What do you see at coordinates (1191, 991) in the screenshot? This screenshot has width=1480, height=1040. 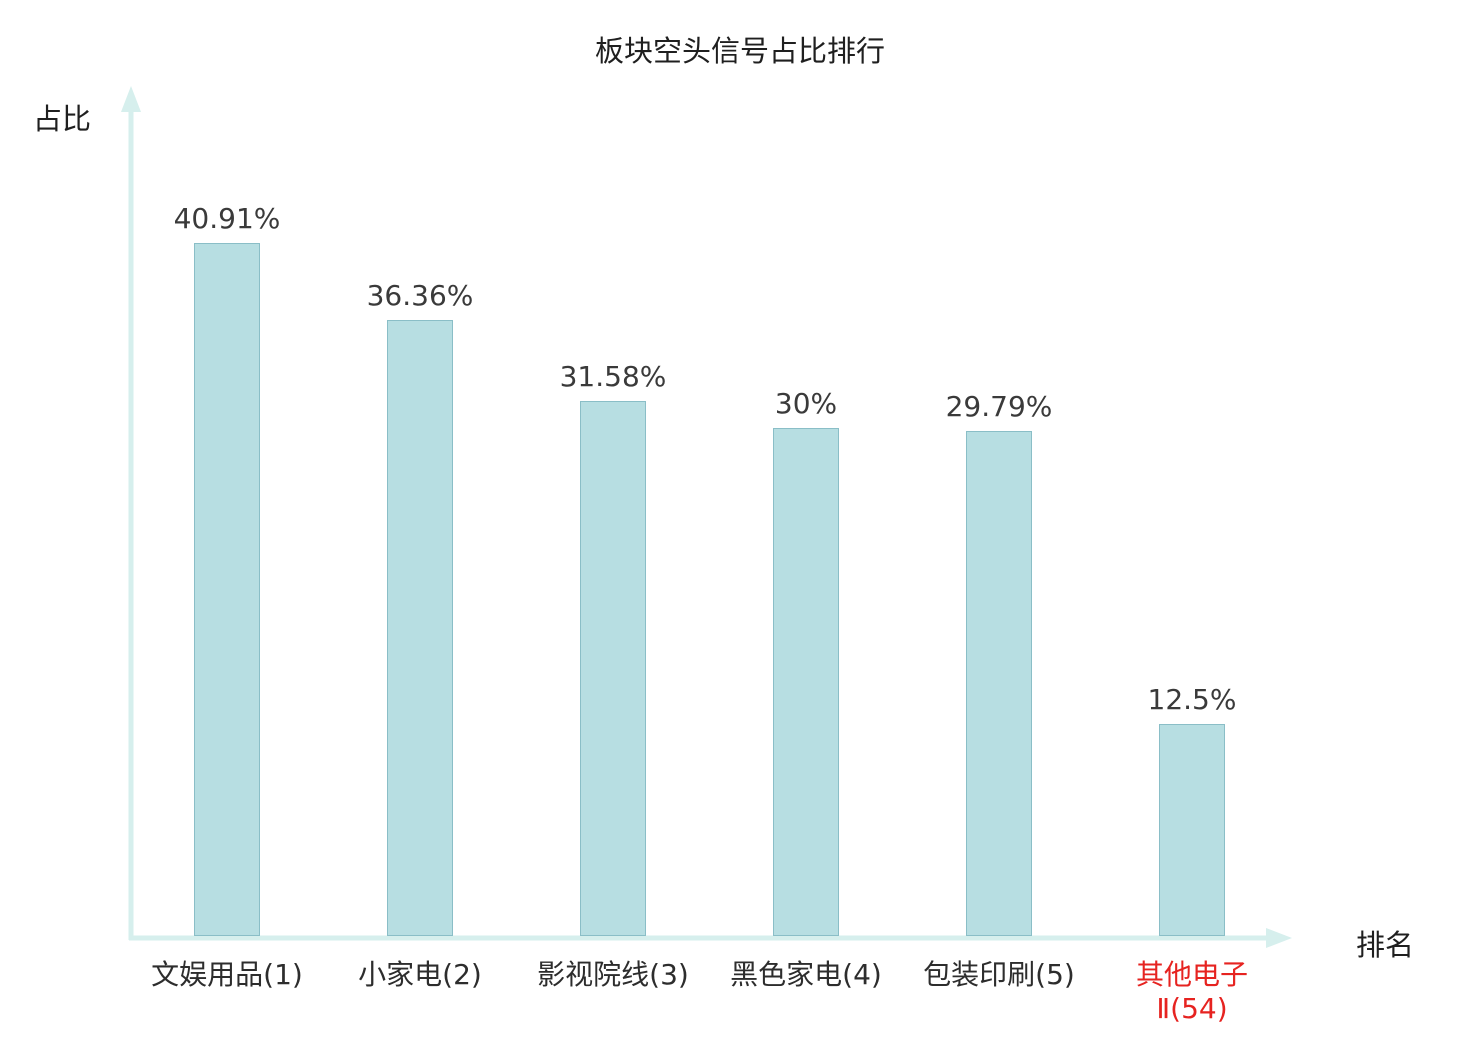 I see `x-tick-label: 其他电子 Ⅱ(54)` at bounding box center [1191, 991].